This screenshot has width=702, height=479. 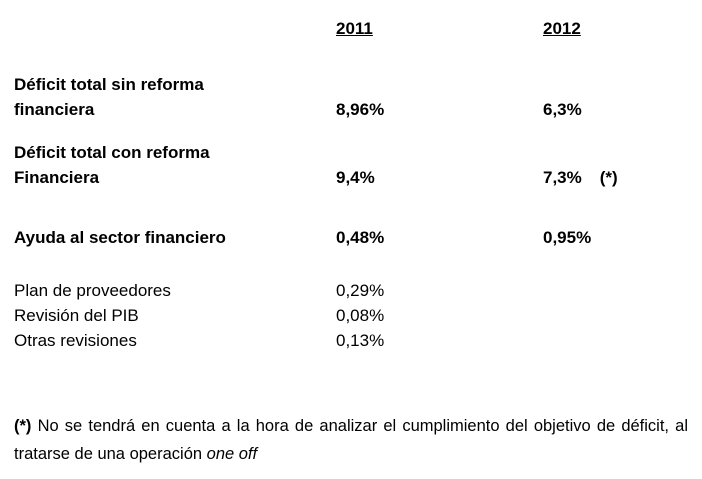 What do you see at coordinates (360, 109) in the screenshot?
I see `value-2011: 8,96%` at bounding box center [360, 109].